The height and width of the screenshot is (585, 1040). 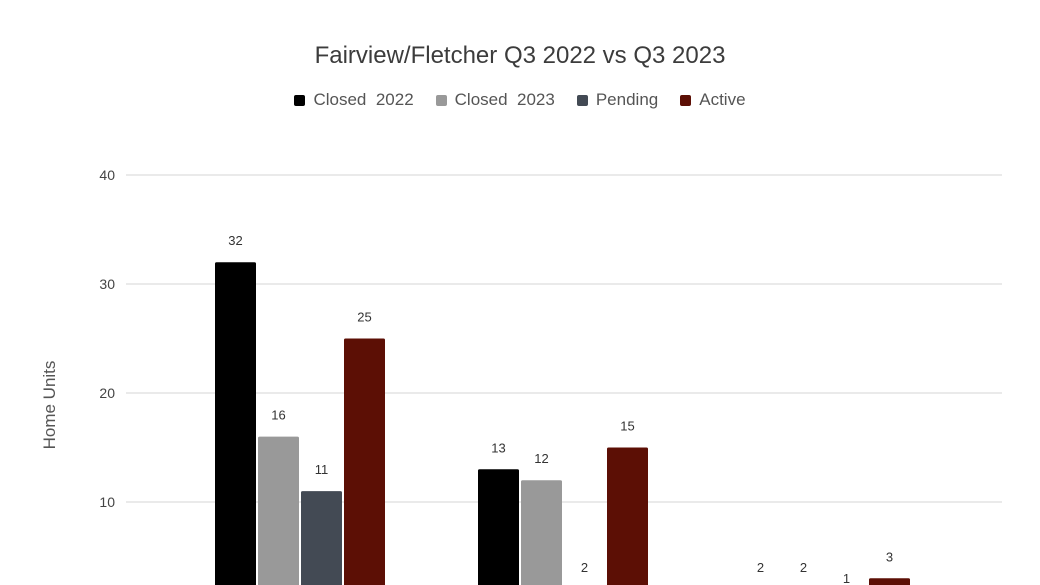 I want to click on bar-group3-series4, so click(x=889, y=581).